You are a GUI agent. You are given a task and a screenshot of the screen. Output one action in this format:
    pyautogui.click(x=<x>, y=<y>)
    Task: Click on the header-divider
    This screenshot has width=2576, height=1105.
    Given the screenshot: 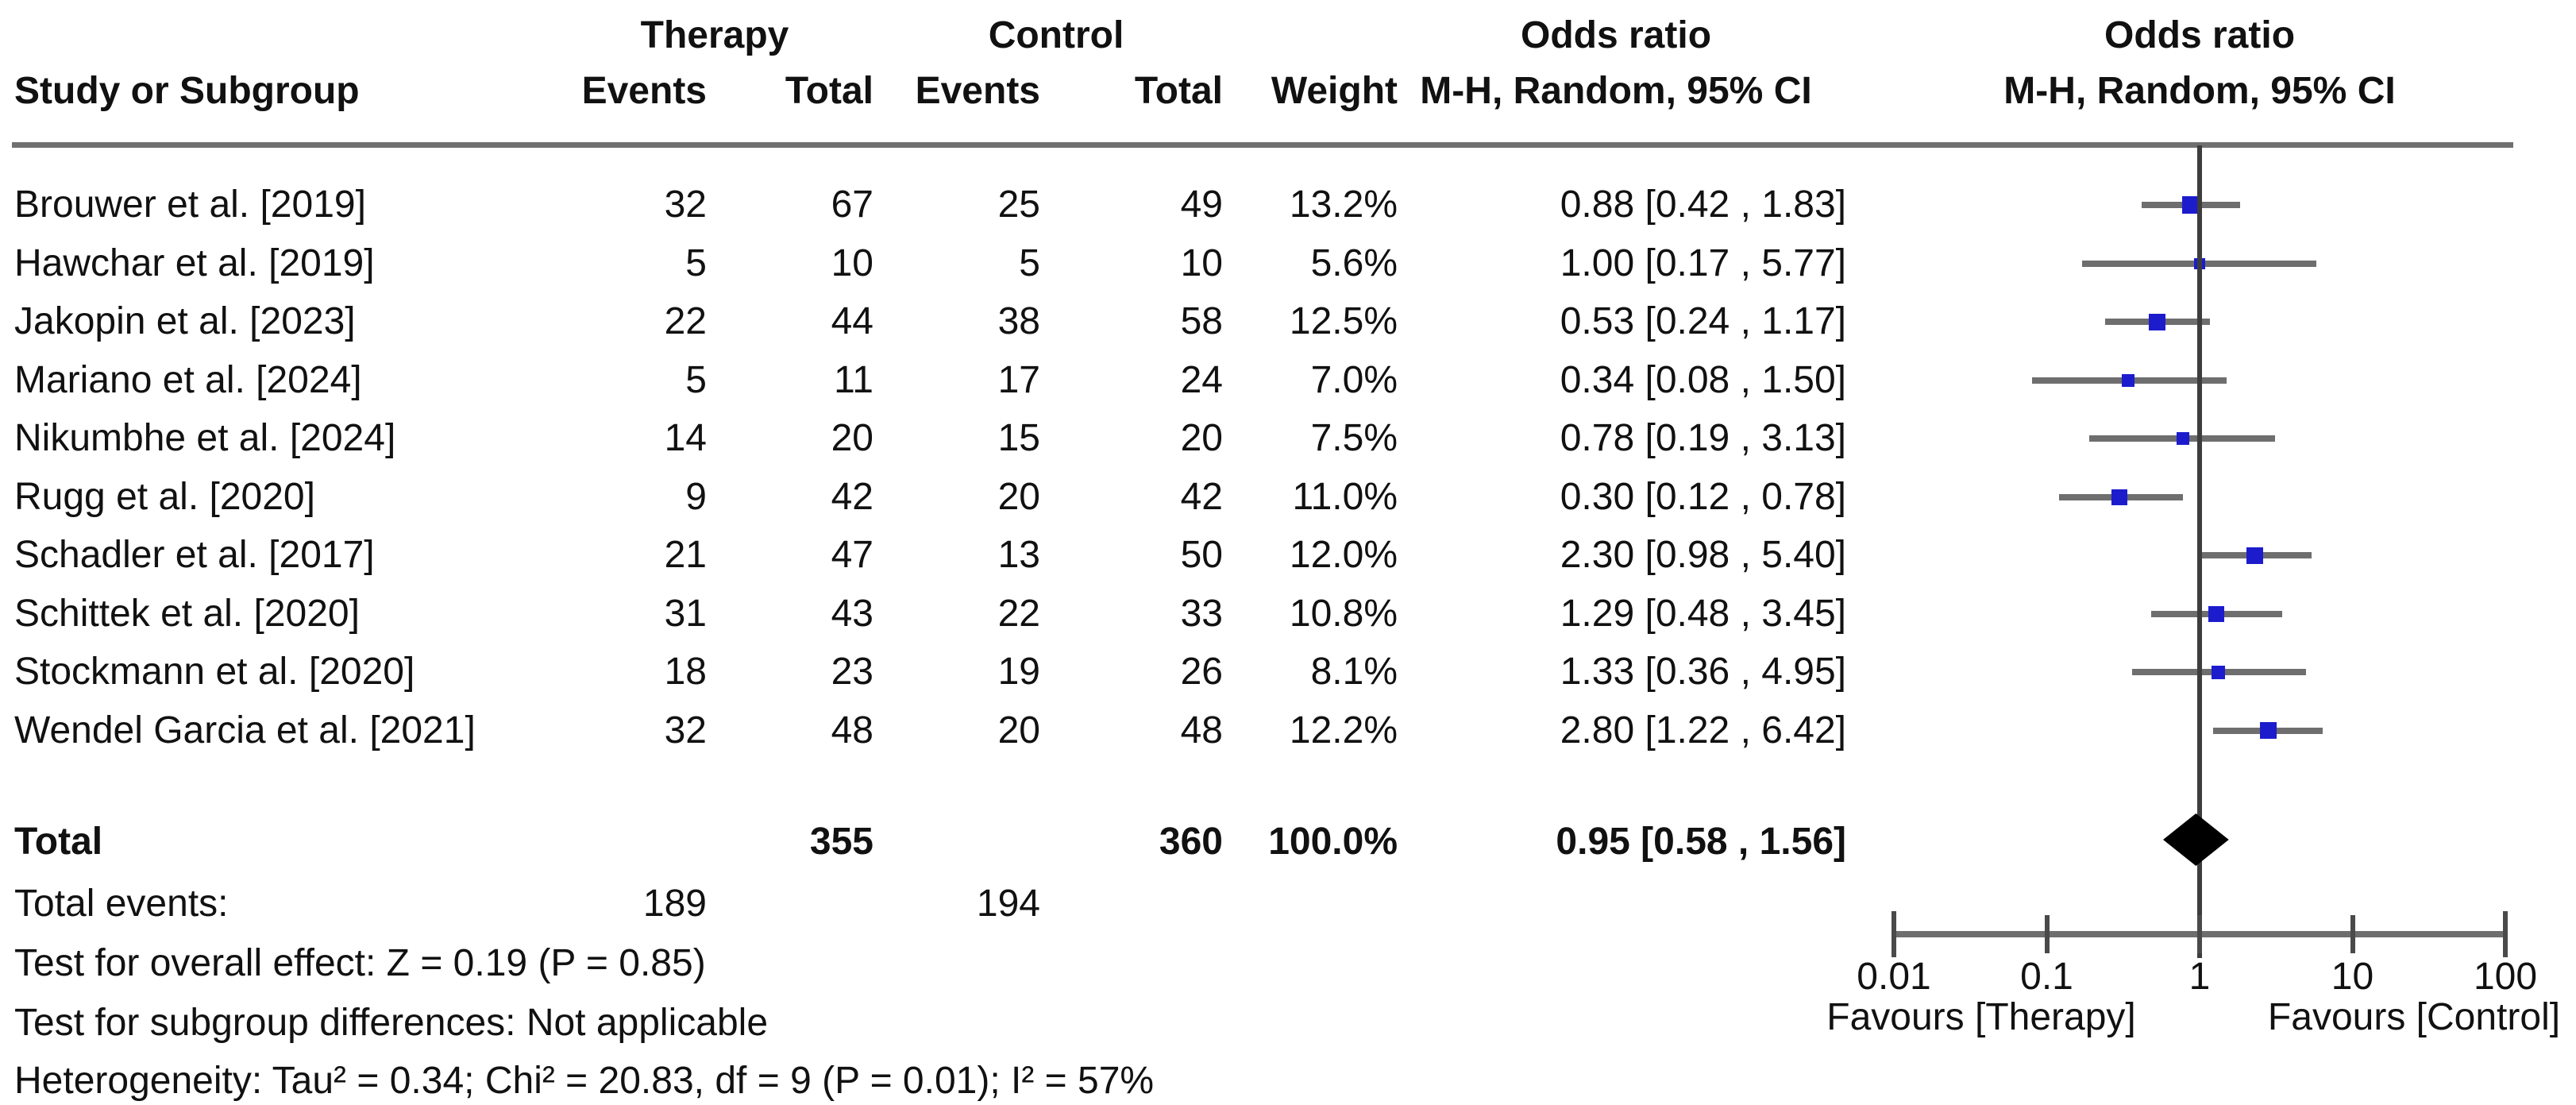 What is the action you would take?
    pyautogui.click(x=1262, y=145)
    